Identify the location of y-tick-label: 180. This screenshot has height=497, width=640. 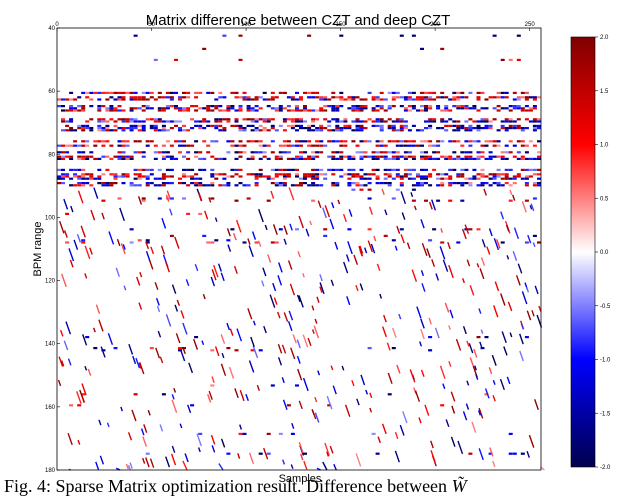
(50, 471).